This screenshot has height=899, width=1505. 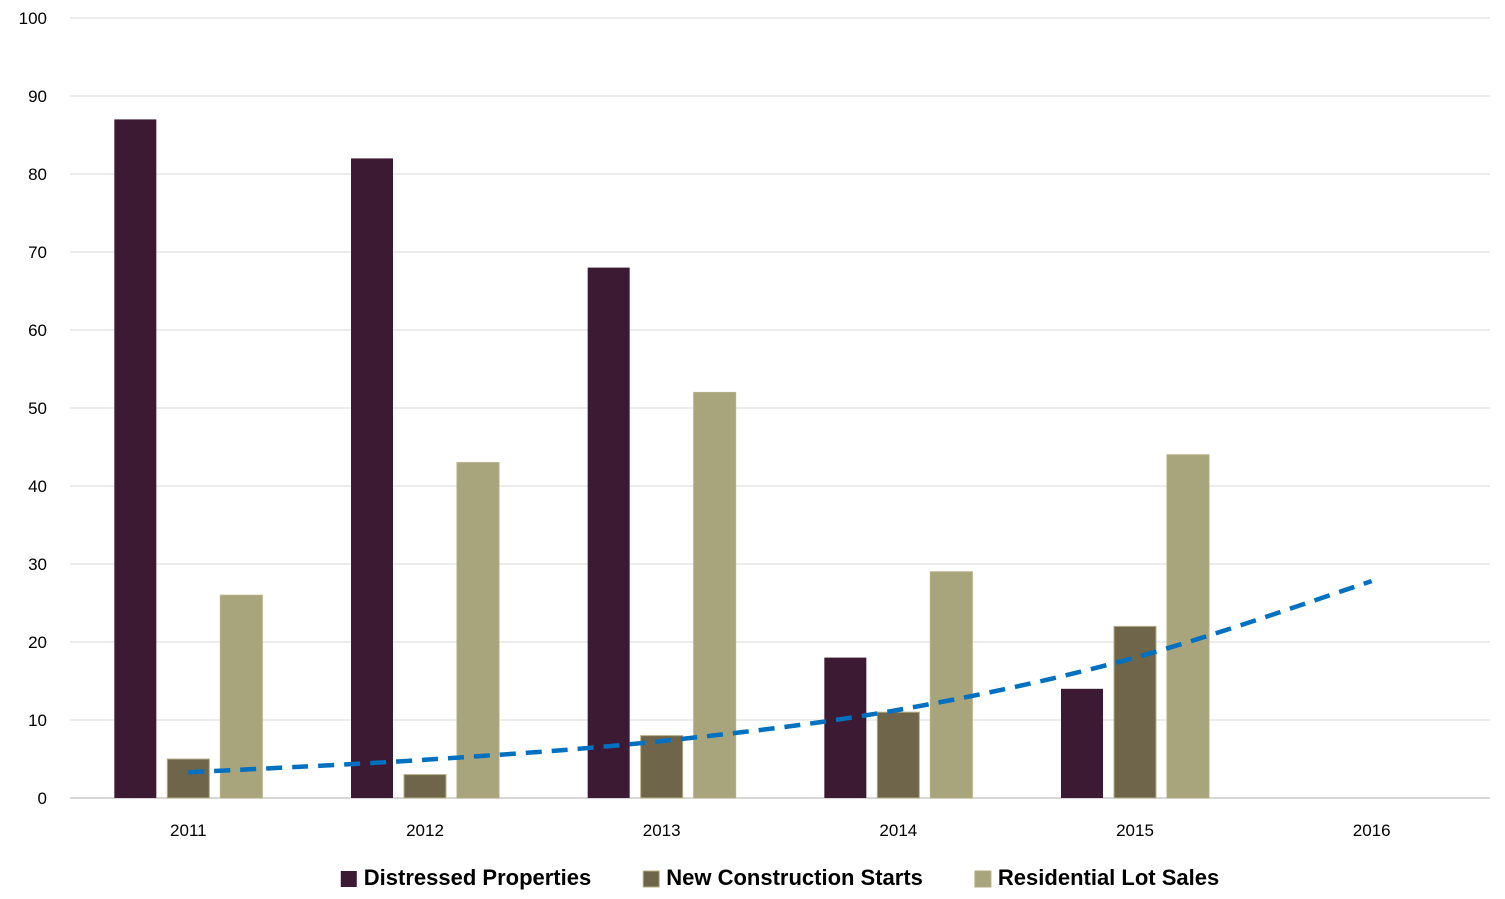 I want to click on legend-label: New Construction Starts, so click(x=794, y=877).